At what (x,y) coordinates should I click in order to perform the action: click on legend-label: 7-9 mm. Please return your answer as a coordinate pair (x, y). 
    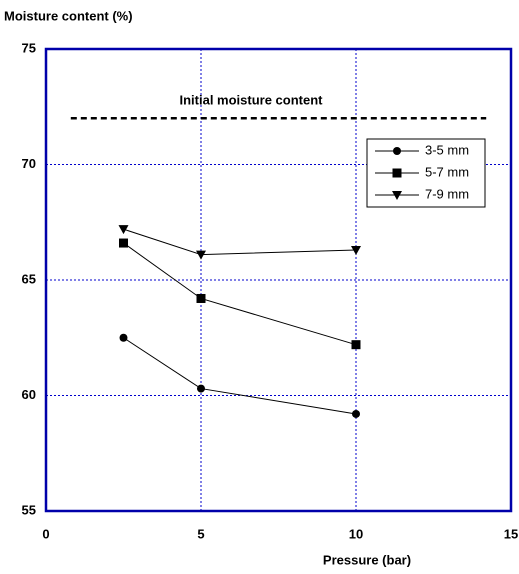
    Looking at the image, I should click on (447, 193).